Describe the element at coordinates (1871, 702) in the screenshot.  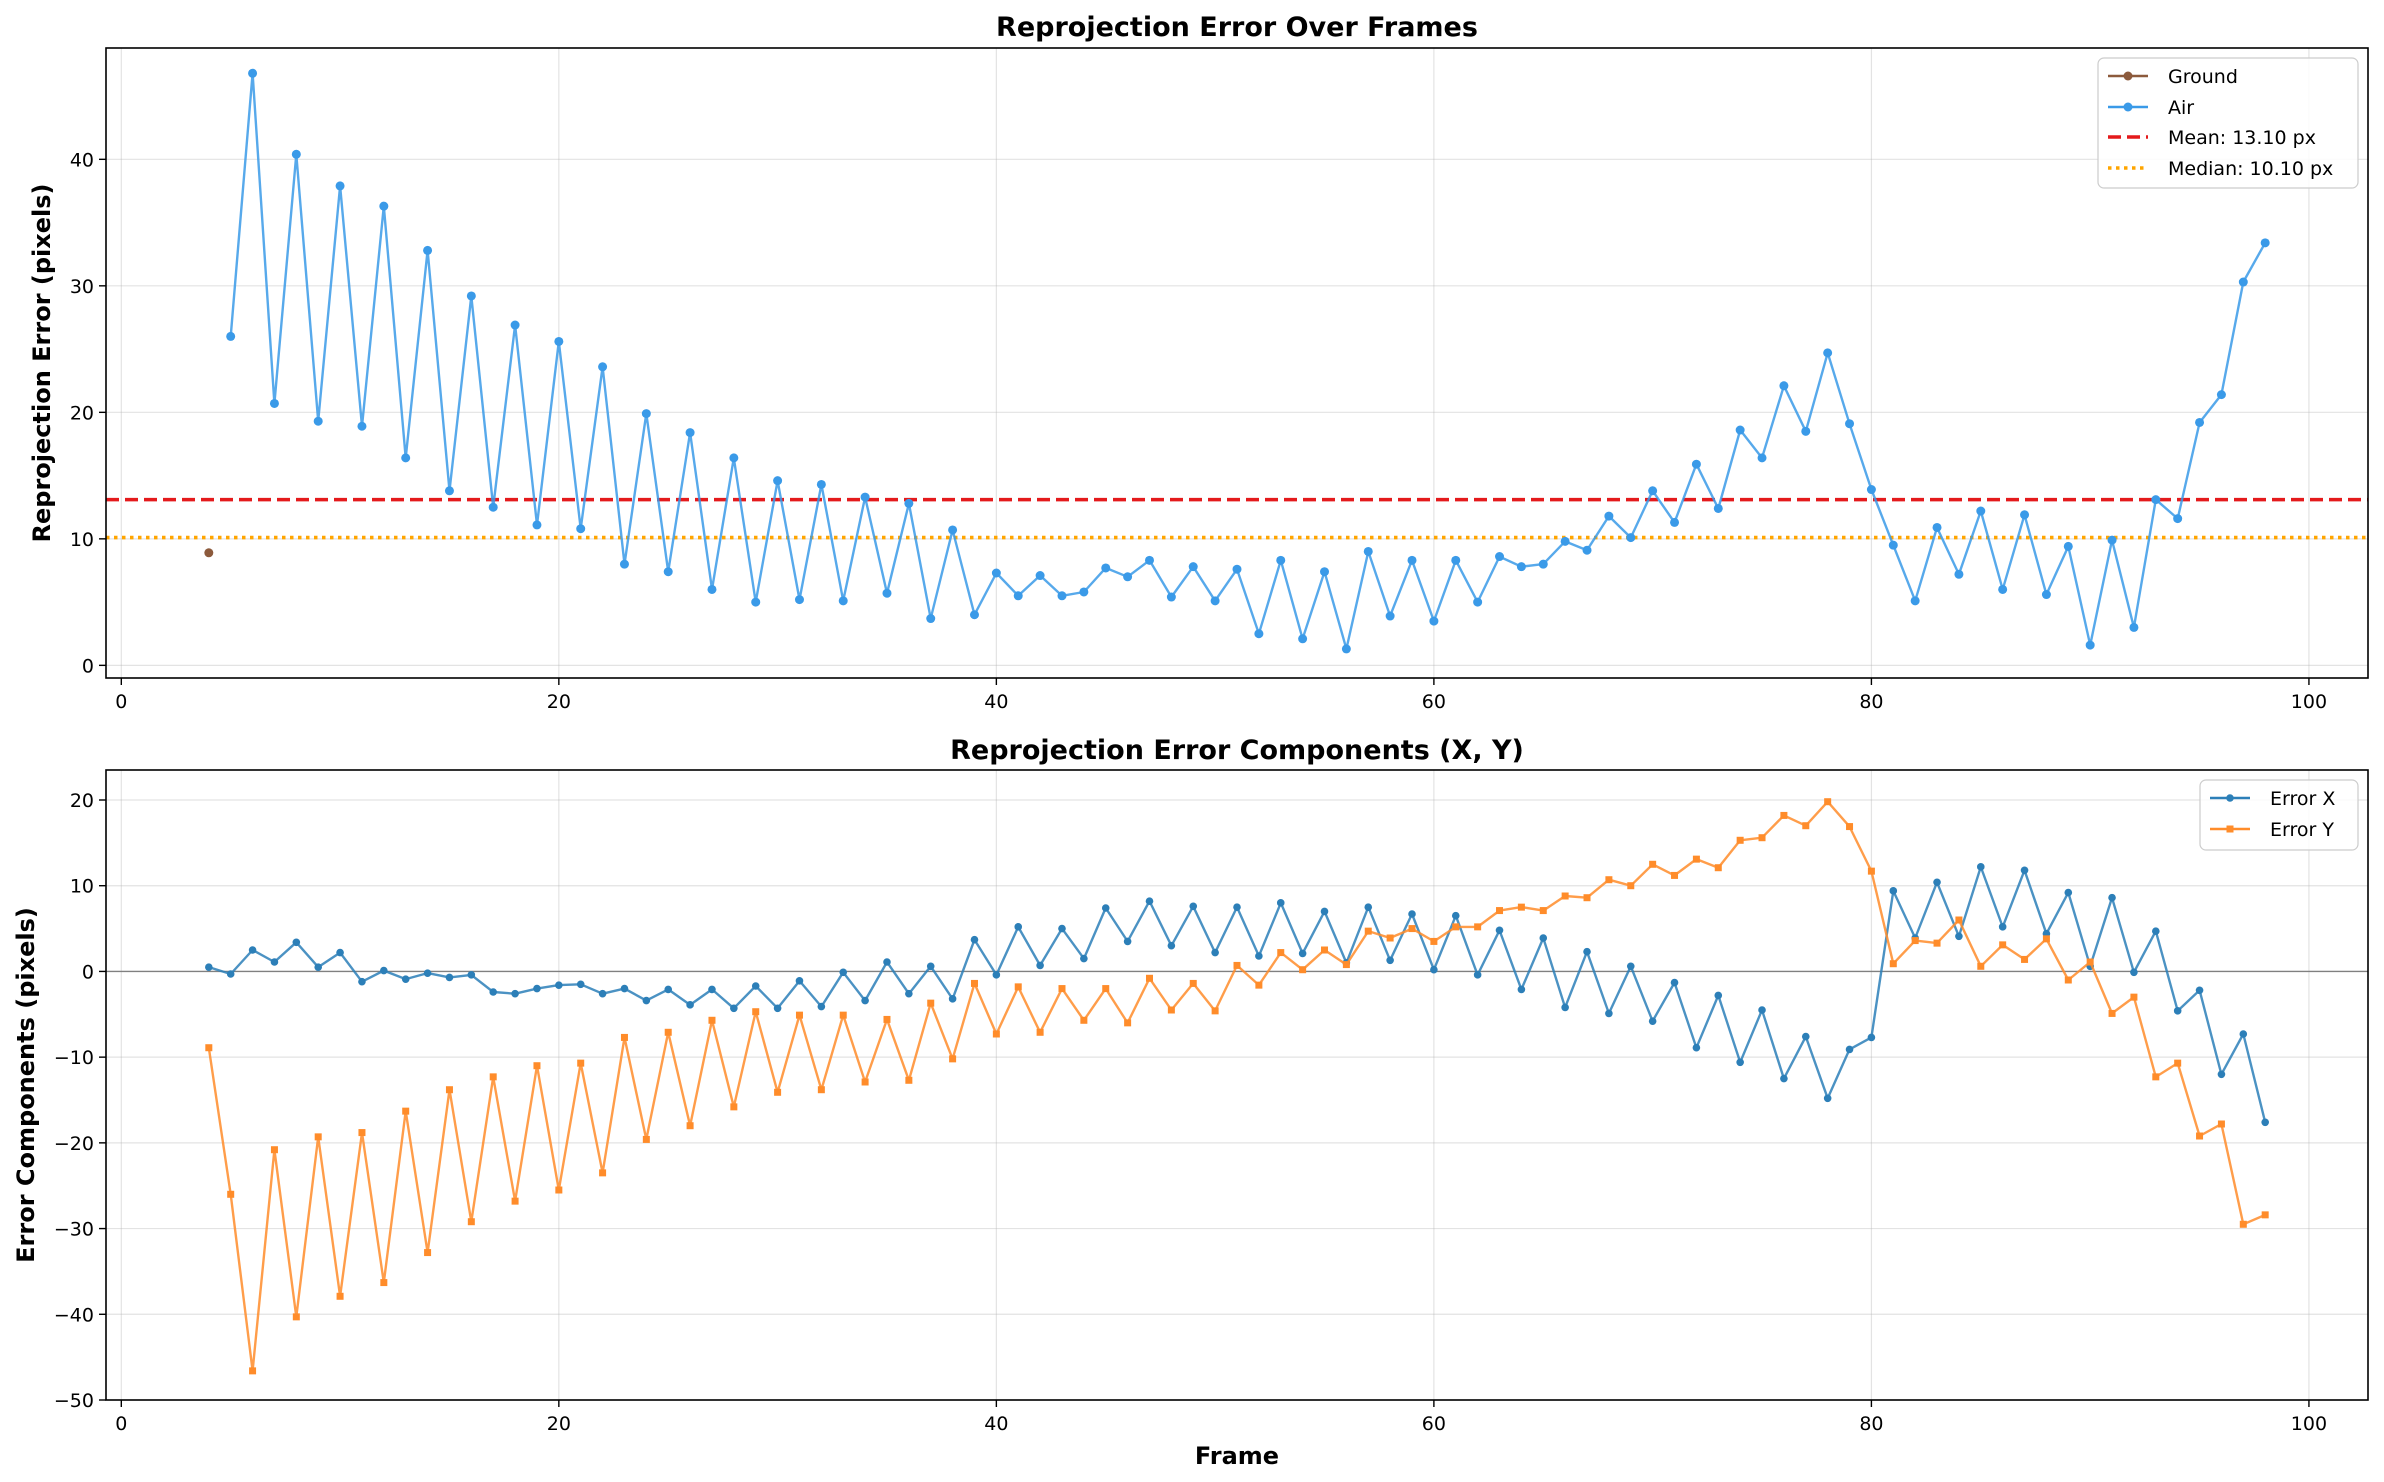
I see `x-tick-label: 80` at that location.